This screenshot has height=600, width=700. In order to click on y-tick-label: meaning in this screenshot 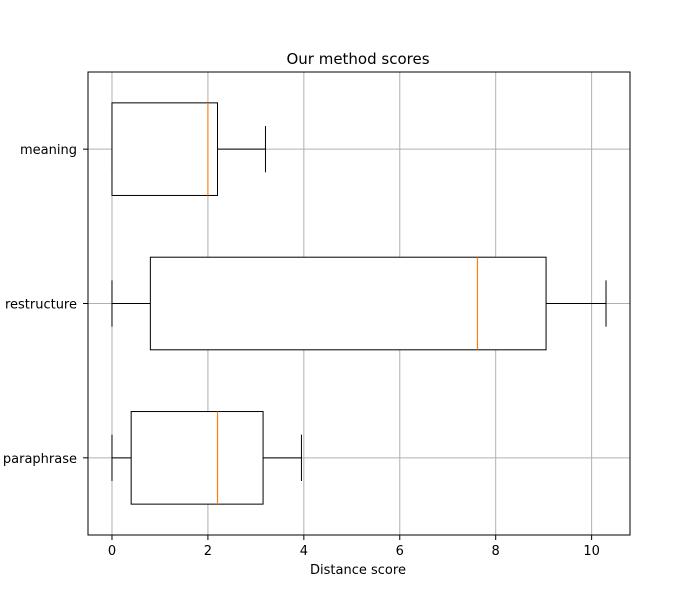, I will do `click(48, 150)`.